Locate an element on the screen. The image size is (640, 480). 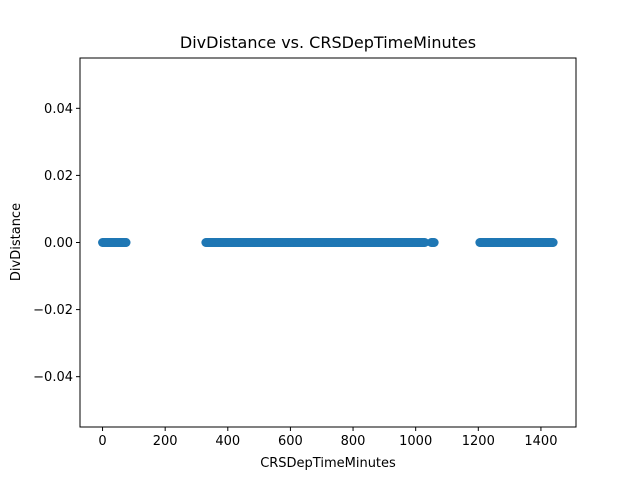
x-tick-label: 600 is located at coordinates (290, 441).